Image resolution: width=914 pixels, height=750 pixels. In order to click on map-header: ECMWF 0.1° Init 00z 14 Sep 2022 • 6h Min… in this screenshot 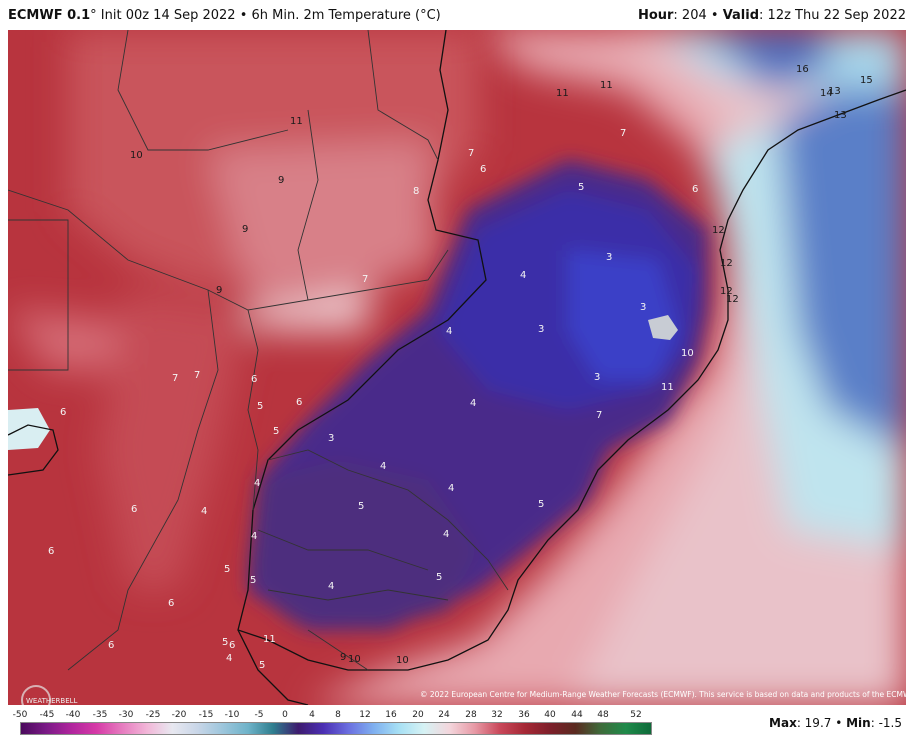, I will do `click(457, 15)`.